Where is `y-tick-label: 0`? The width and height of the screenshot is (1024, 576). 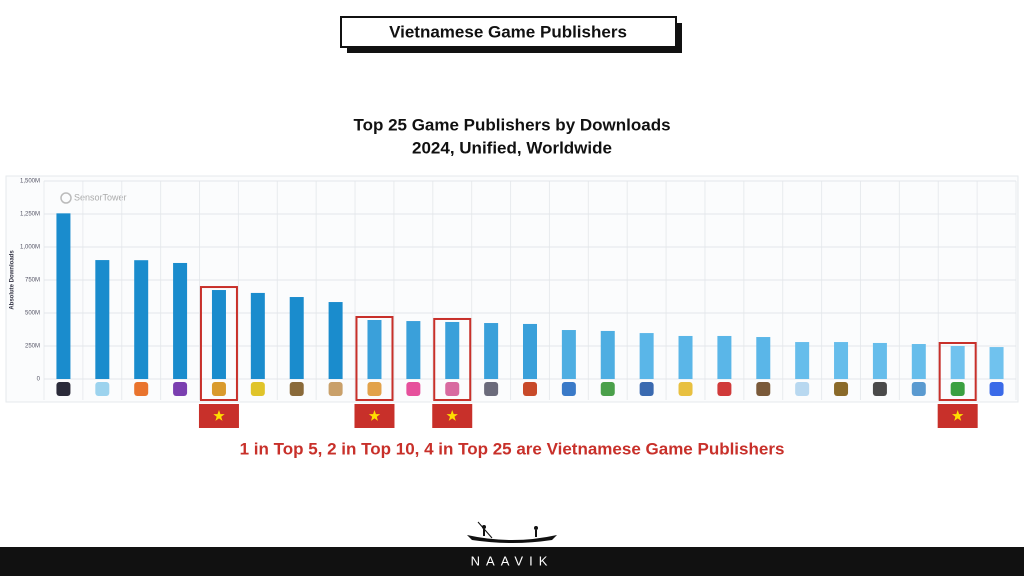 y-tick-label: 0 is located at coordinates (39, 380).